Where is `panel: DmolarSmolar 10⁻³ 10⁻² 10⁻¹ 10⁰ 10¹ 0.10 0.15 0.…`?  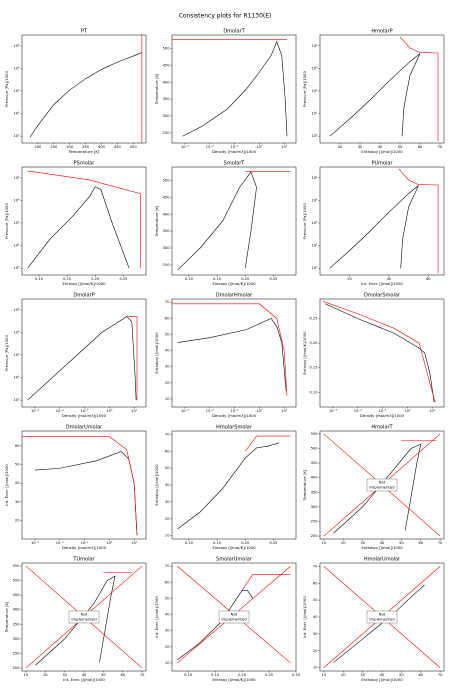 panel: DmolarSmolar 10⁻³ 10⁻² 10⁻¹ 10⁰ 10¹ 0.10 0.15 0.… is located at coordinates (373, 355).